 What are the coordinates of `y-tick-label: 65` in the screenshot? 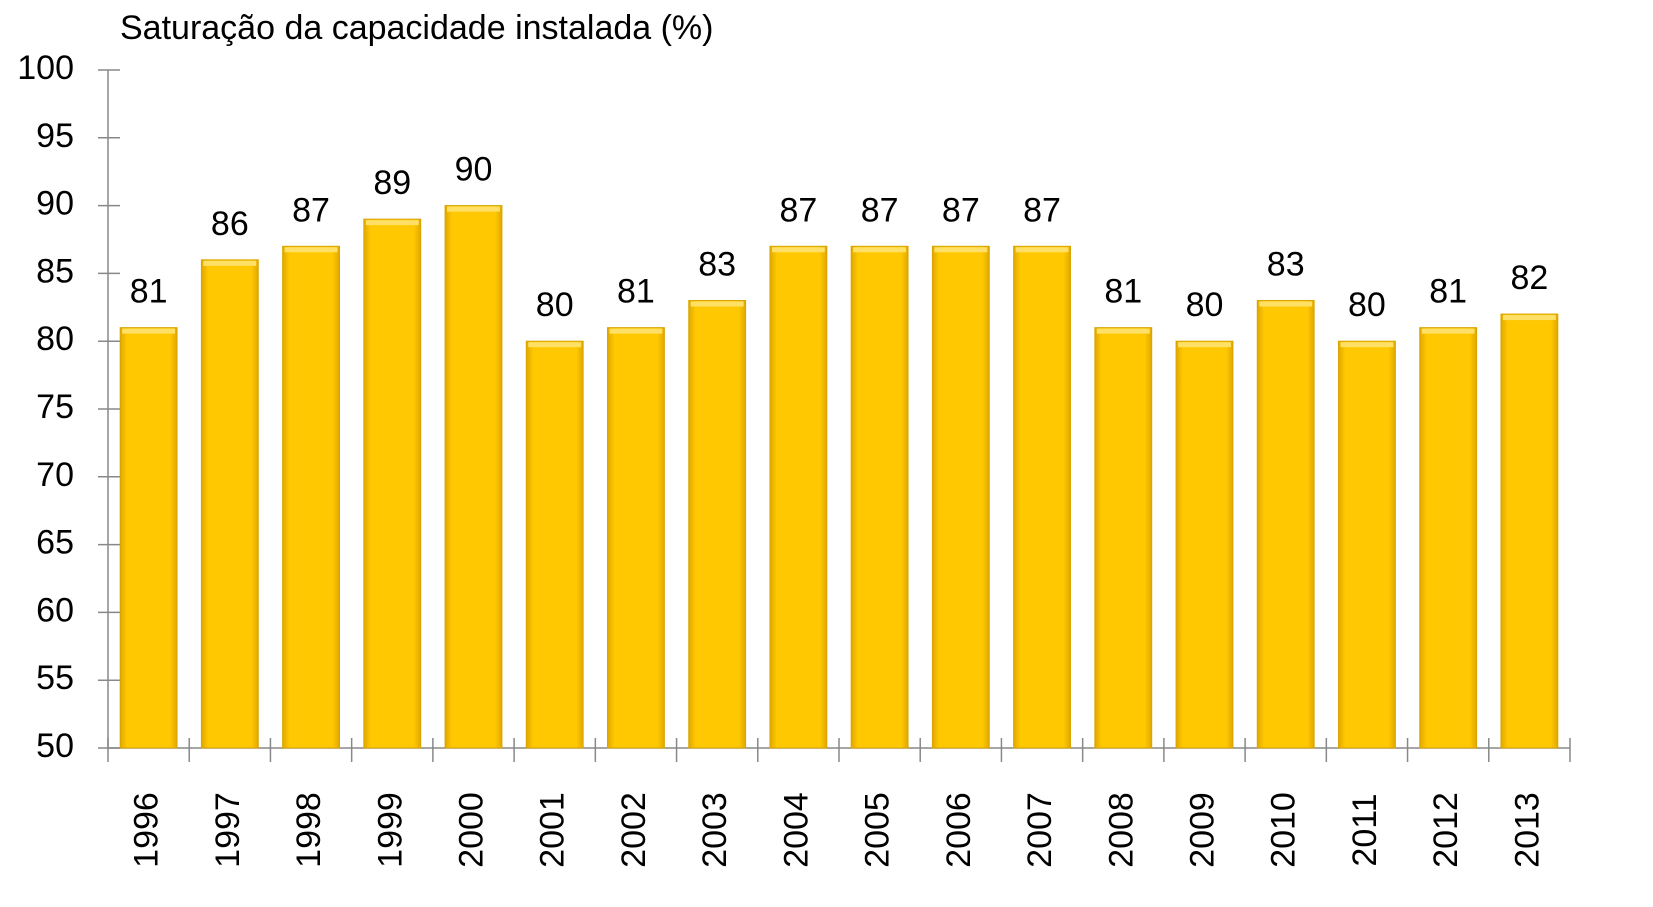 It's located at (55, 543).